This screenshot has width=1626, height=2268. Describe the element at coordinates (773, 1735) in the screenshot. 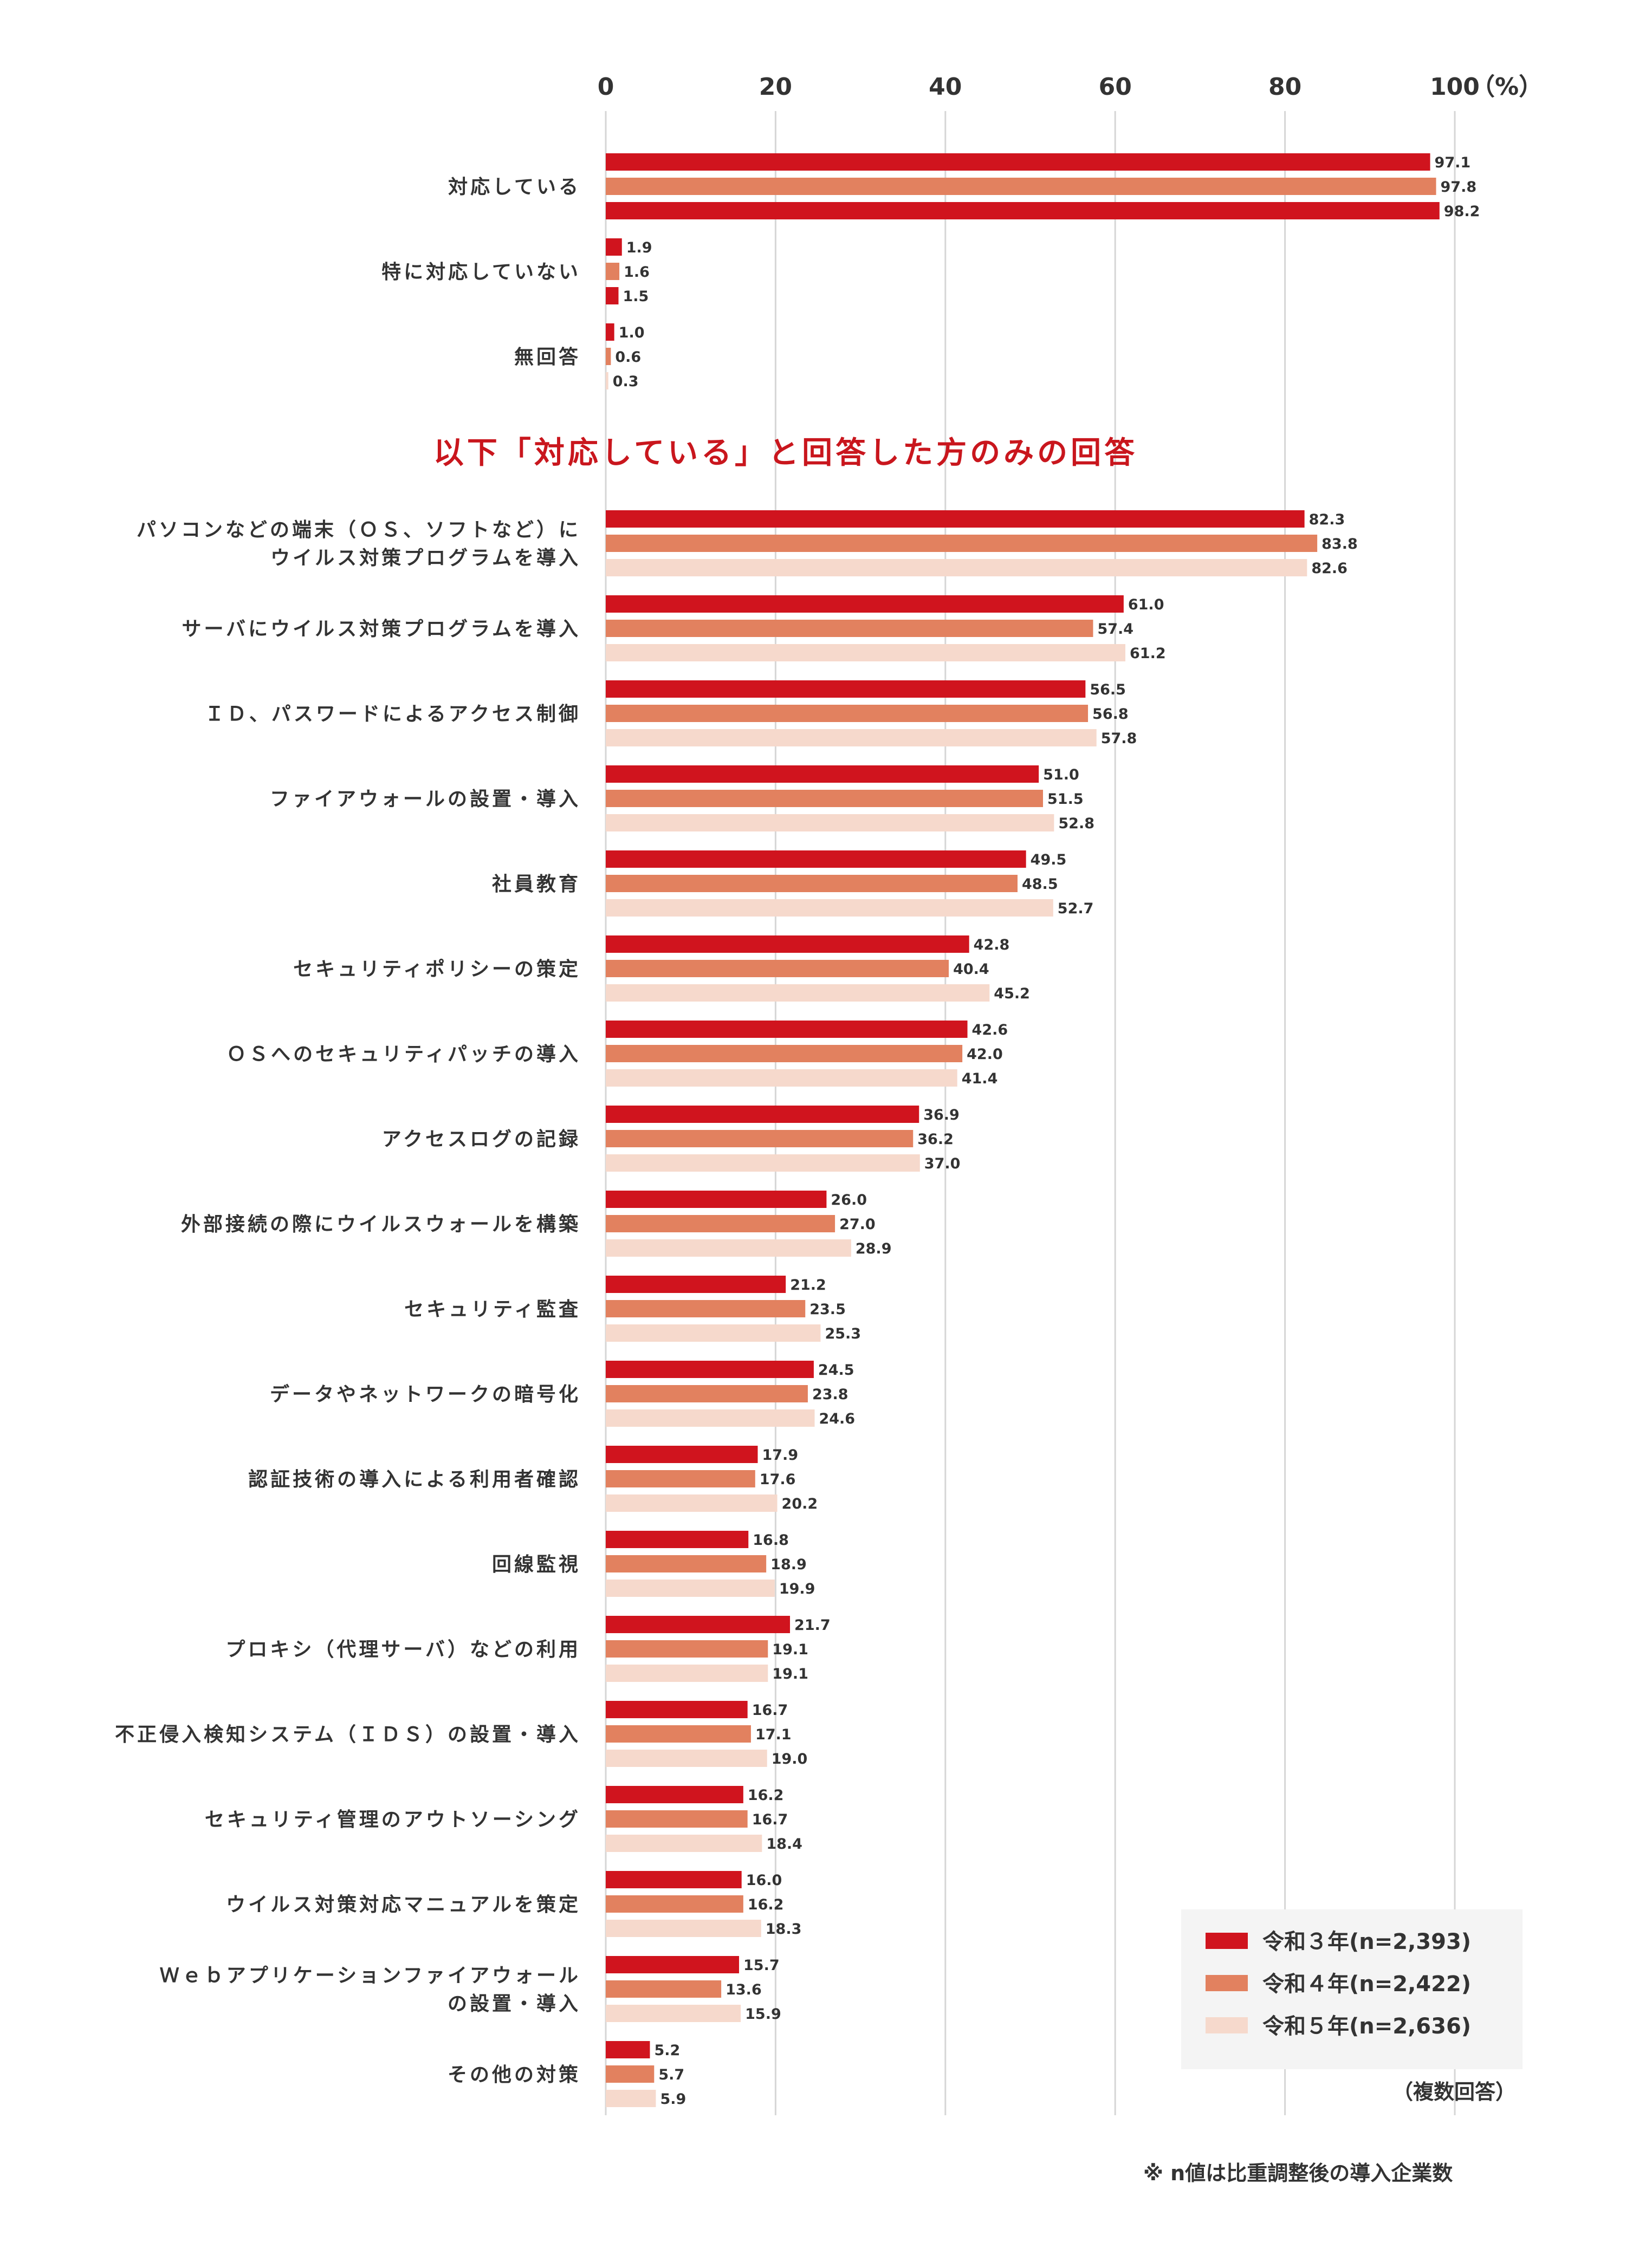

I see `bar-value-label: 17.1` at that location.